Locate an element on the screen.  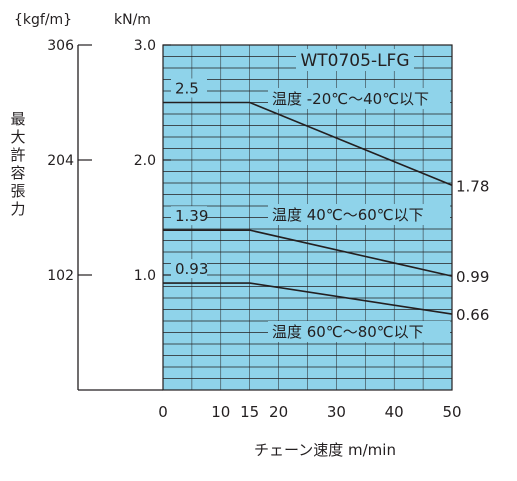
y-axis-title-char: 許 is located at coordinates (17, 155).